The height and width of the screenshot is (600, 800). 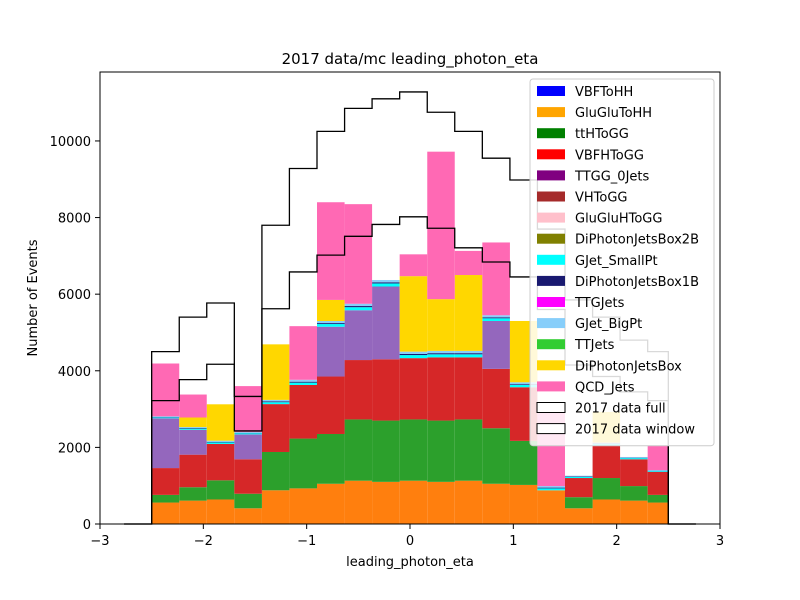 What do you see at coordinates (637, 240) in the screenshot?
I see `legend-label: DiPhotonJetsBox2B` at bounding box center [637, 240].